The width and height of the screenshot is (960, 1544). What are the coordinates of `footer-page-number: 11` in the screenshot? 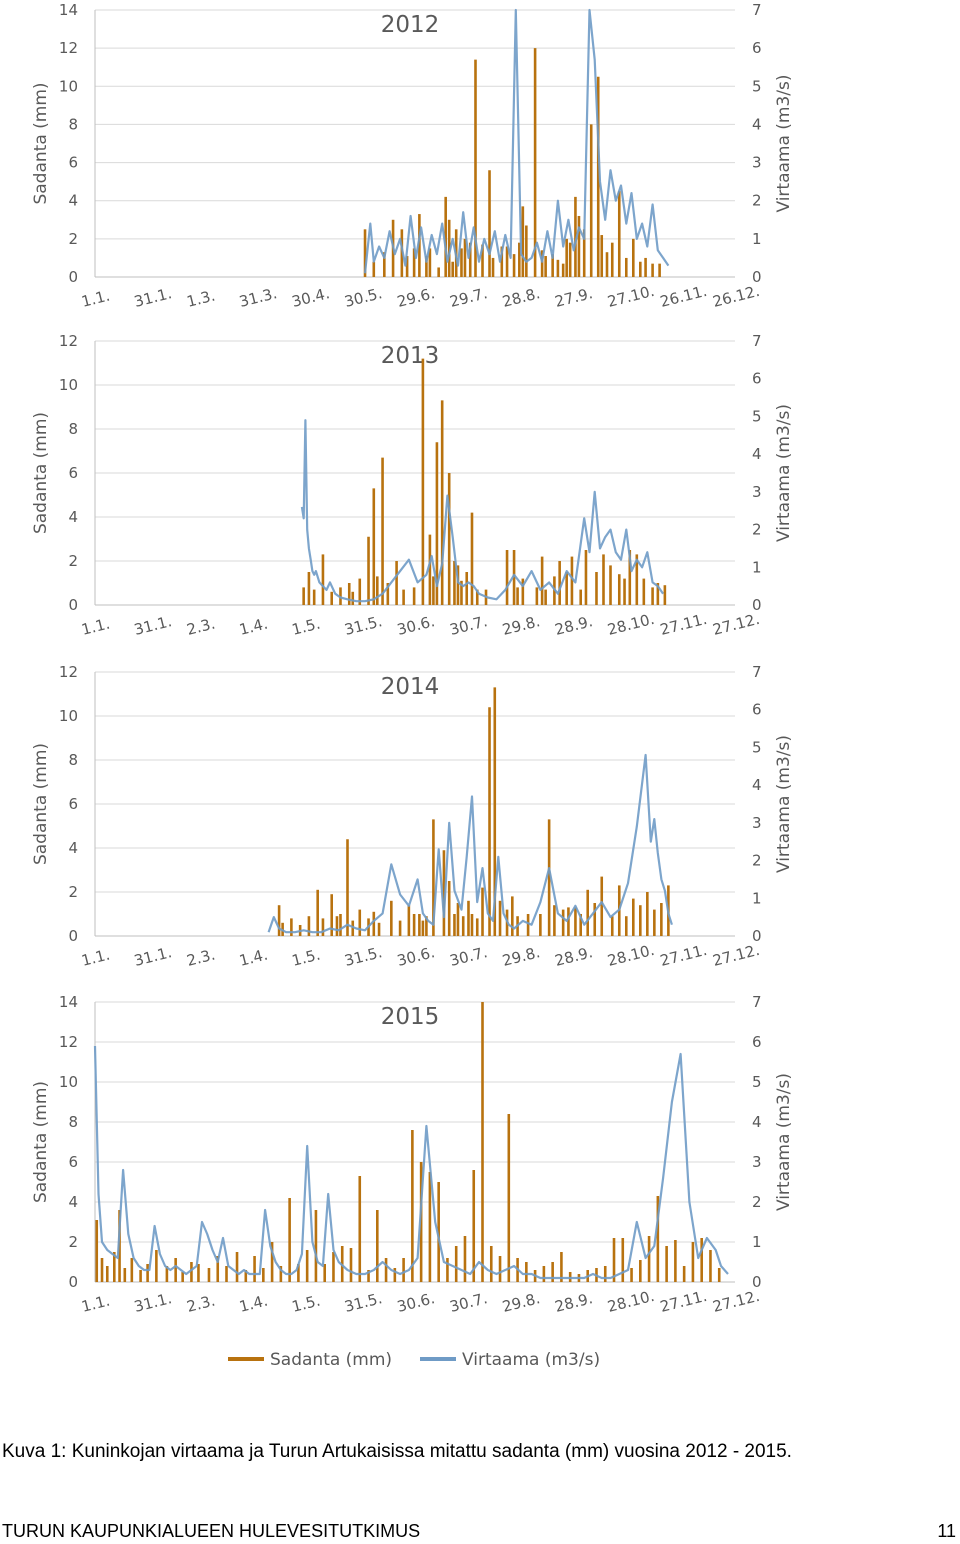 It's located at (946, 1531).